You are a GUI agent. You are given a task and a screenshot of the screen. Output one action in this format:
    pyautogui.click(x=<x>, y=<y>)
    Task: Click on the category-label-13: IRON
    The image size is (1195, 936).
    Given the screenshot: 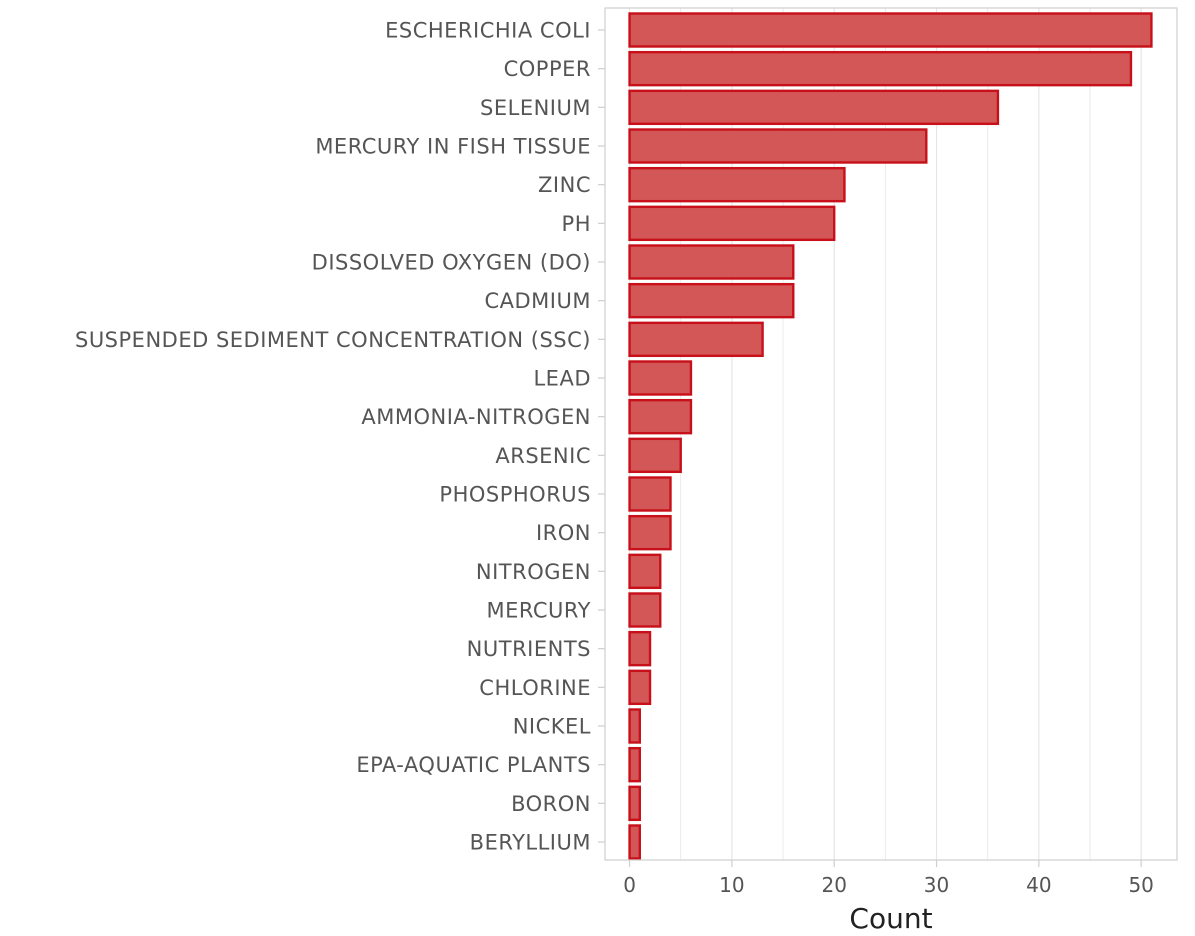 What is the action you would take?
    pyautogui.click(x=563, y=533)
    